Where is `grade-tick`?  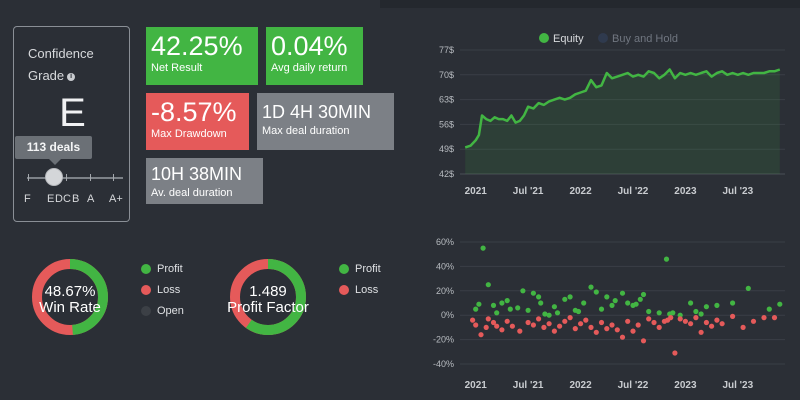 grade-tick is located at coordinates (66, 177).